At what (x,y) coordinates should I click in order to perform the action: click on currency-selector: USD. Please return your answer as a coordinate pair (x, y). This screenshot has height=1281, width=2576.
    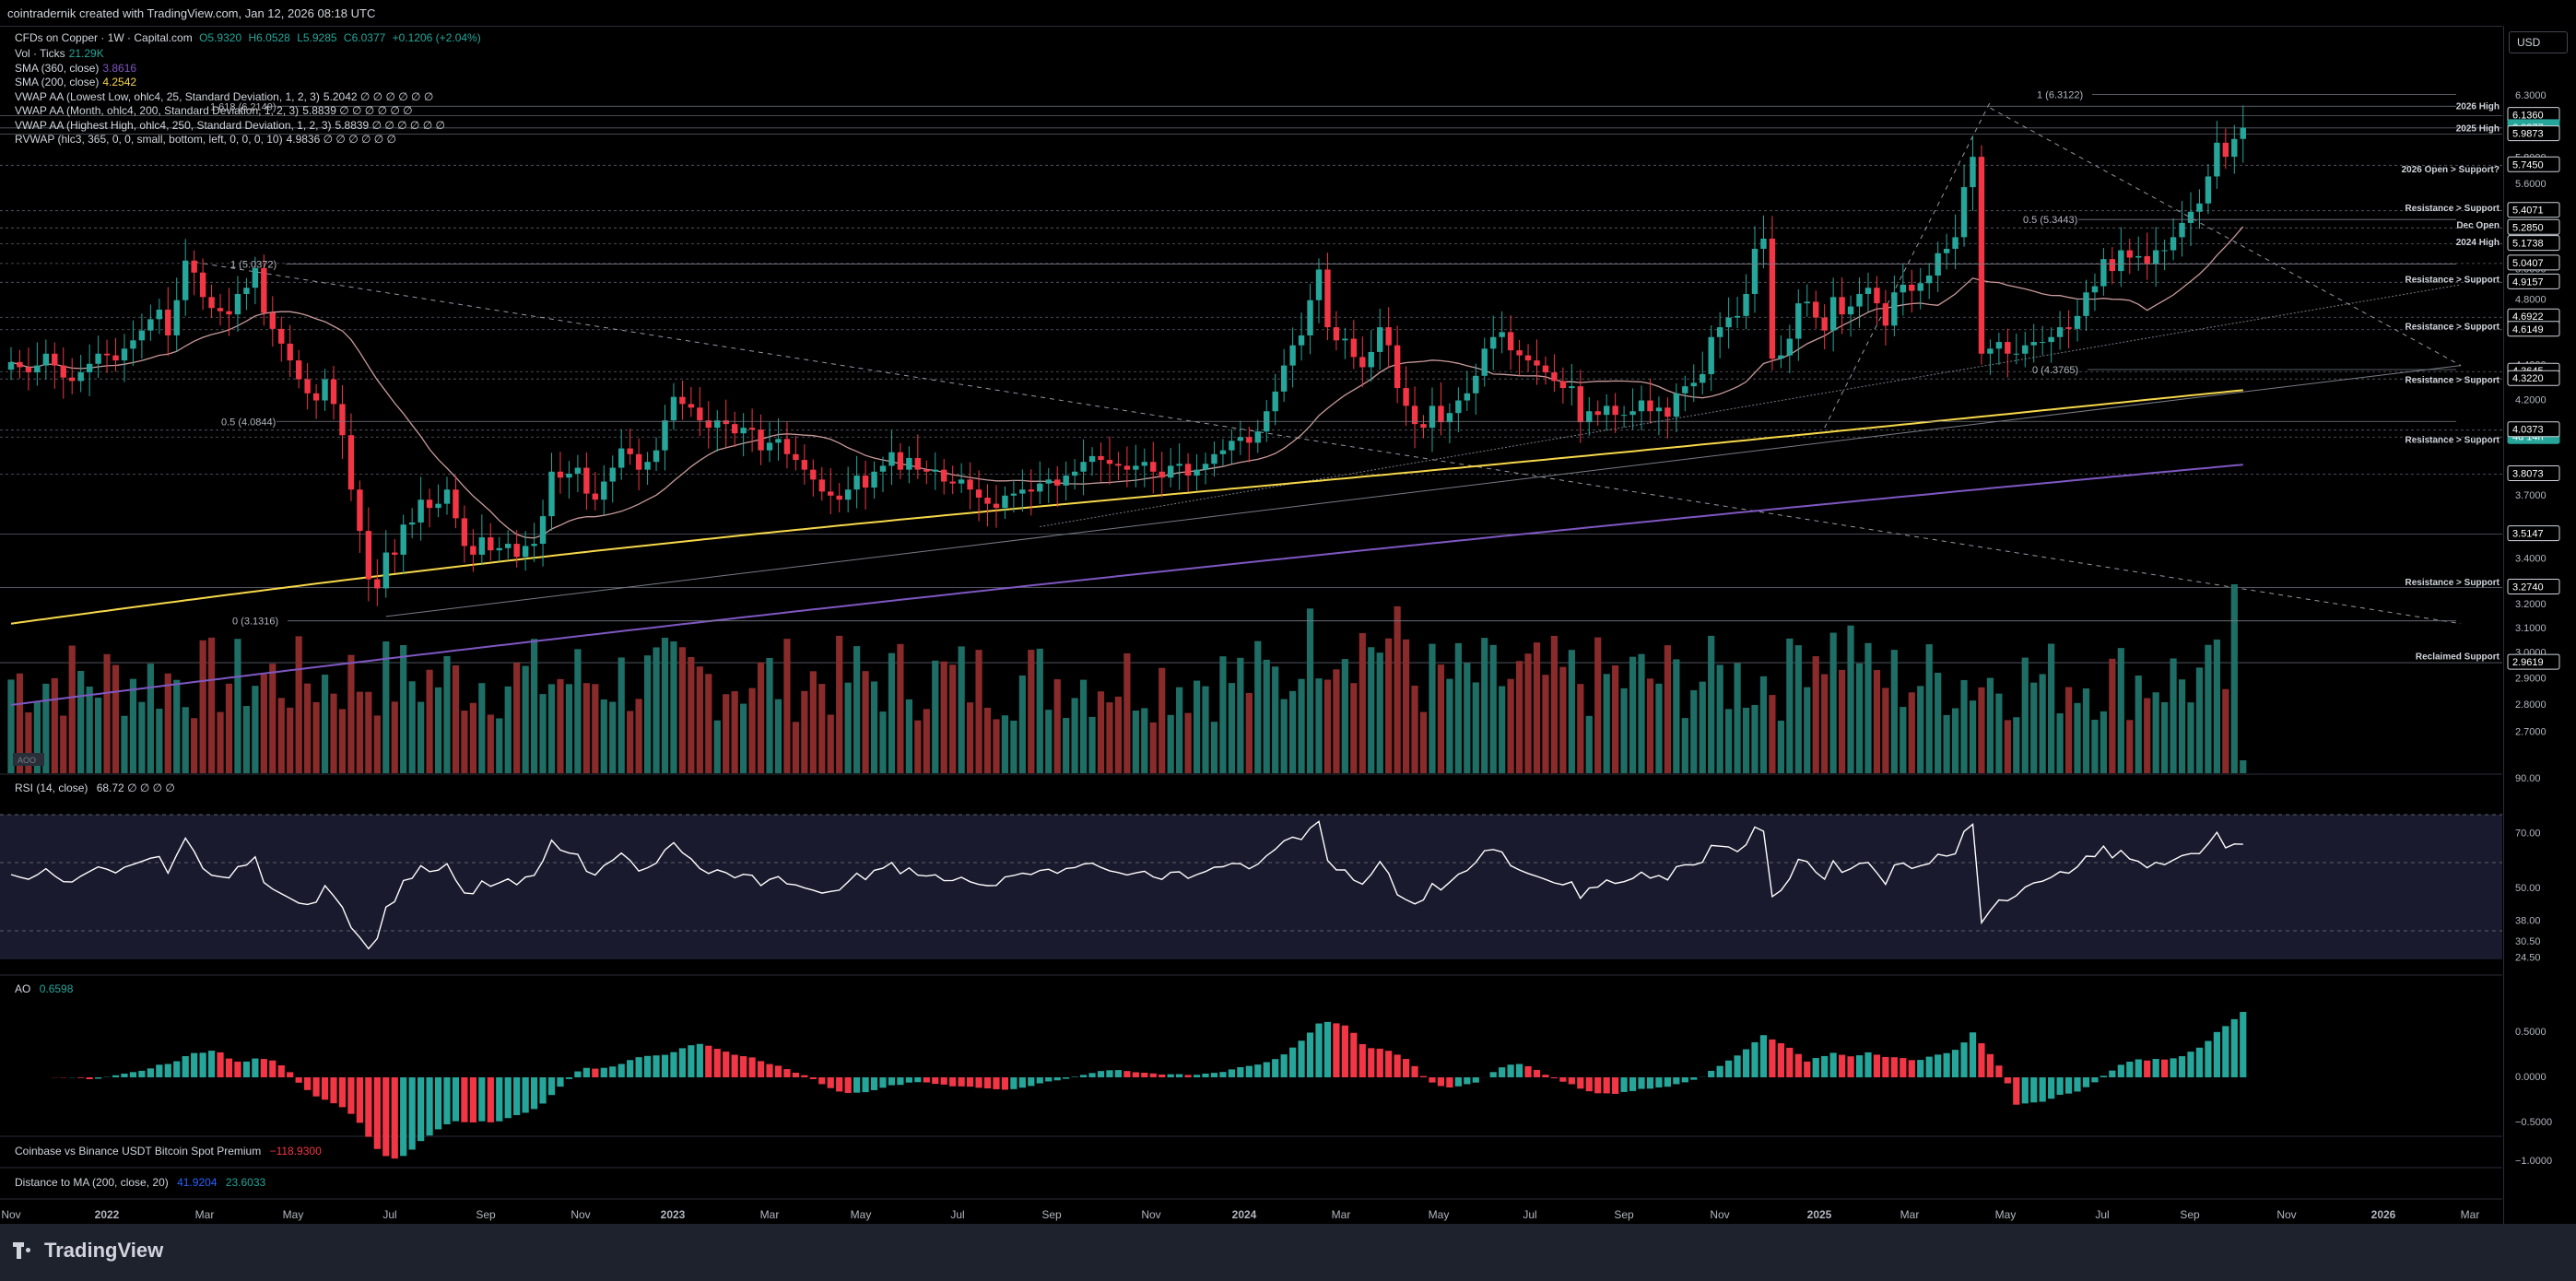
    Looking at the image, I should click on (2538, 42).